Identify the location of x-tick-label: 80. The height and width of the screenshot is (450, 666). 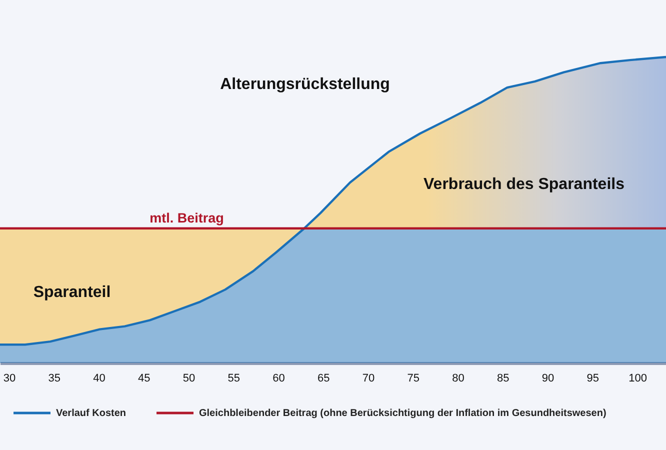
(458, 378).